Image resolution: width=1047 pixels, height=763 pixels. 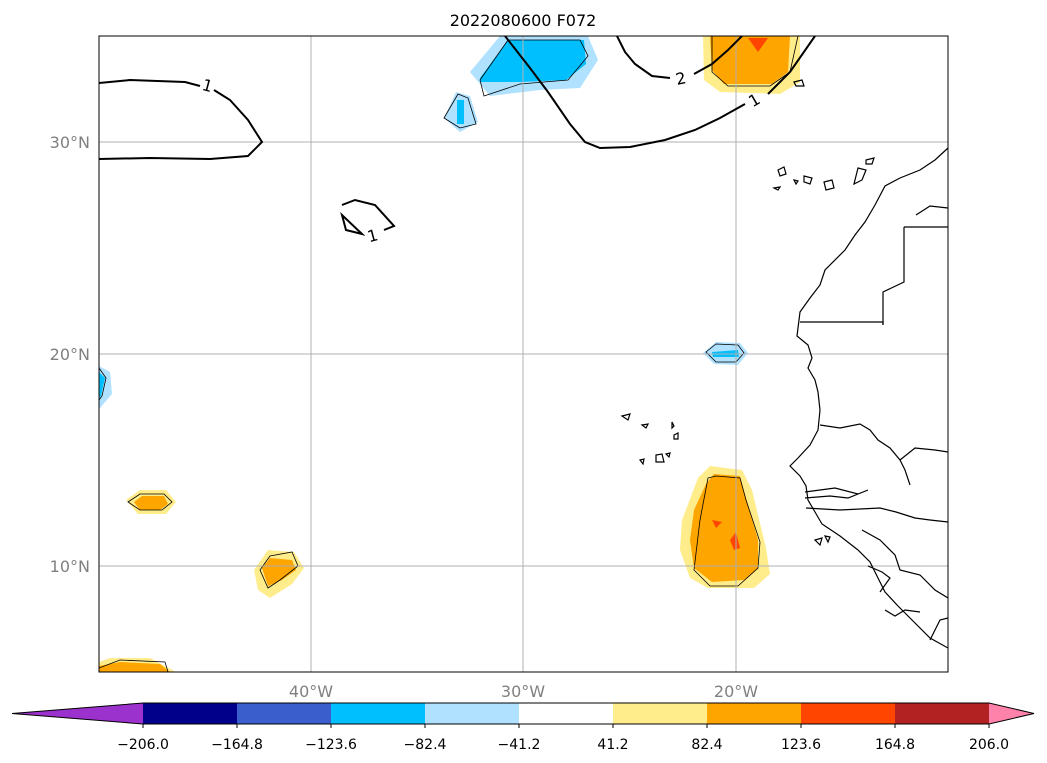 I want to click on coastlines, so click(x=868, y=398).